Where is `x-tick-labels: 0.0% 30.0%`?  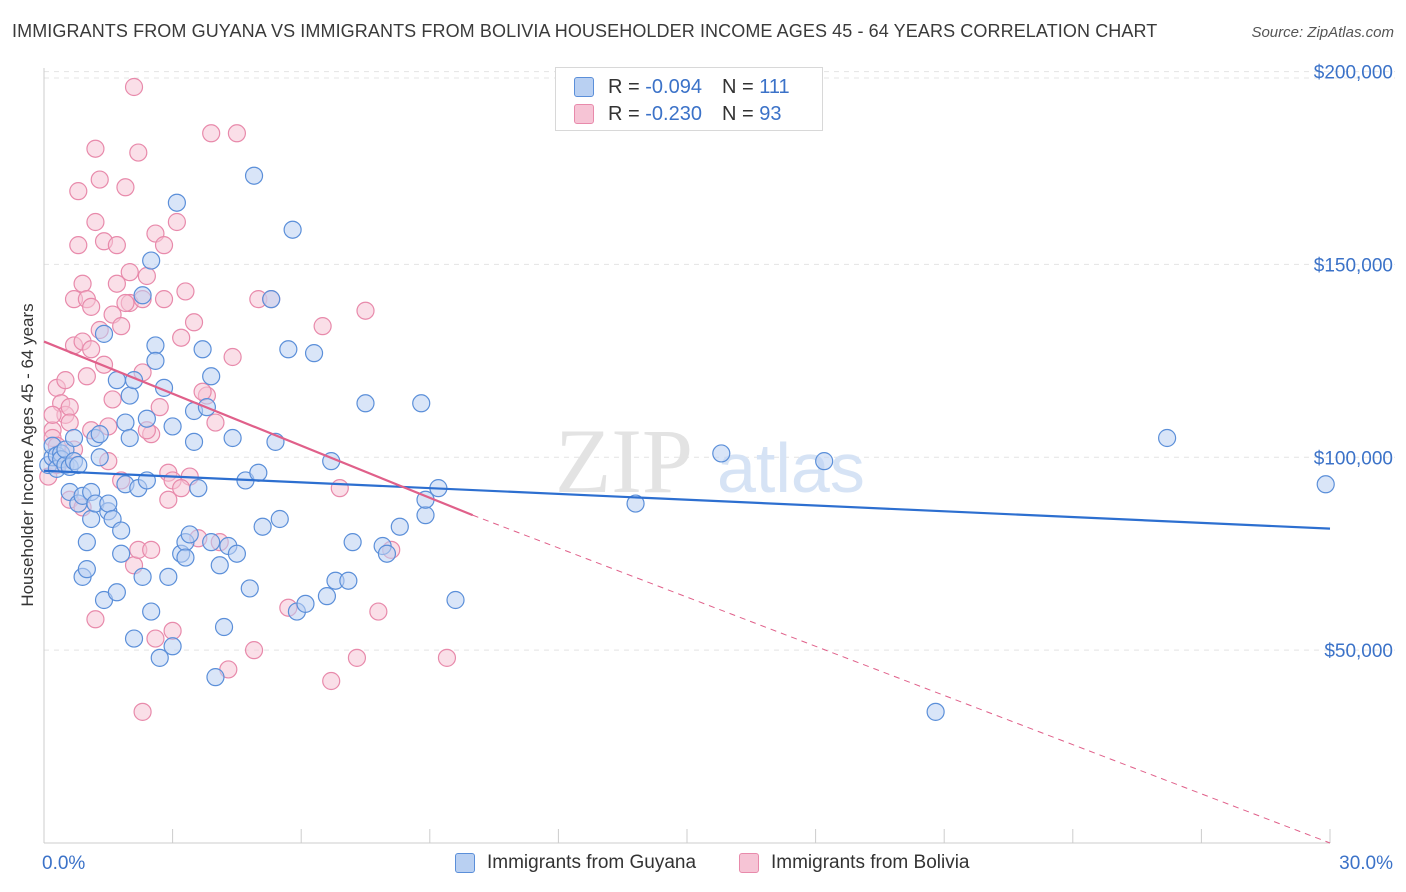 x-tick-labels: 0.0% 30.0% is located at coordinates (717, 863).